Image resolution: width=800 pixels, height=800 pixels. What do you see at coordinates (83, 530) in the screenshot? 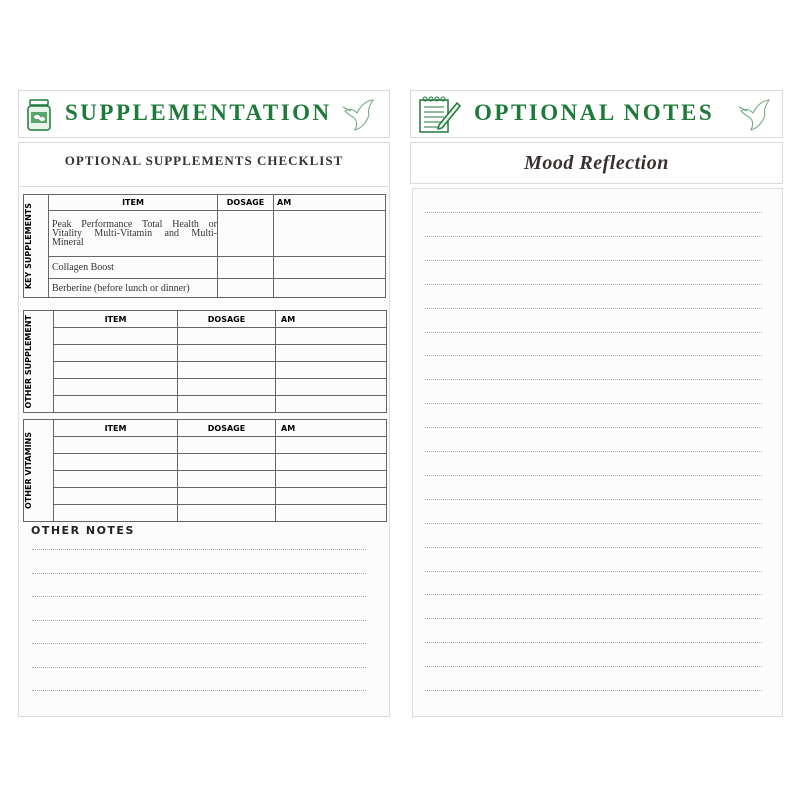
I see `other-notes-title: OTHER NOTES` at bounding box center [83, 530].